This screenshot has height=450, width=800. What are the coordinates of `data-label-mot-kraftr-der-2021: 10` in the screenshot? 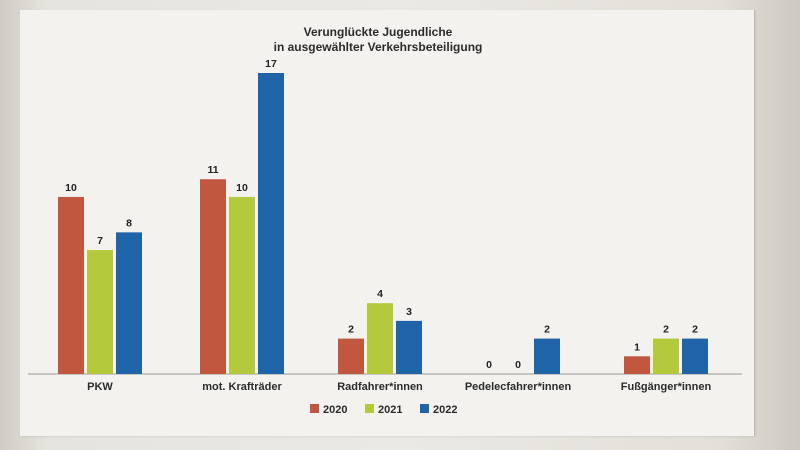 It's located at (242, 188).